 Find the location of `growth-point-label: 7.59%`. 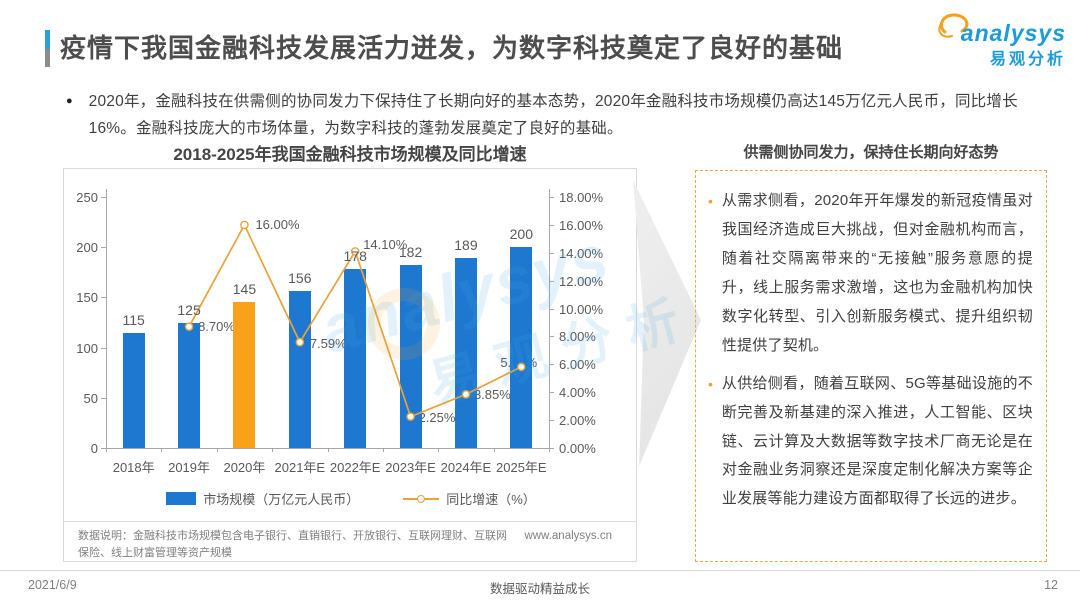

growth-point-label: 7.59% is located at coordinates (328, 344).